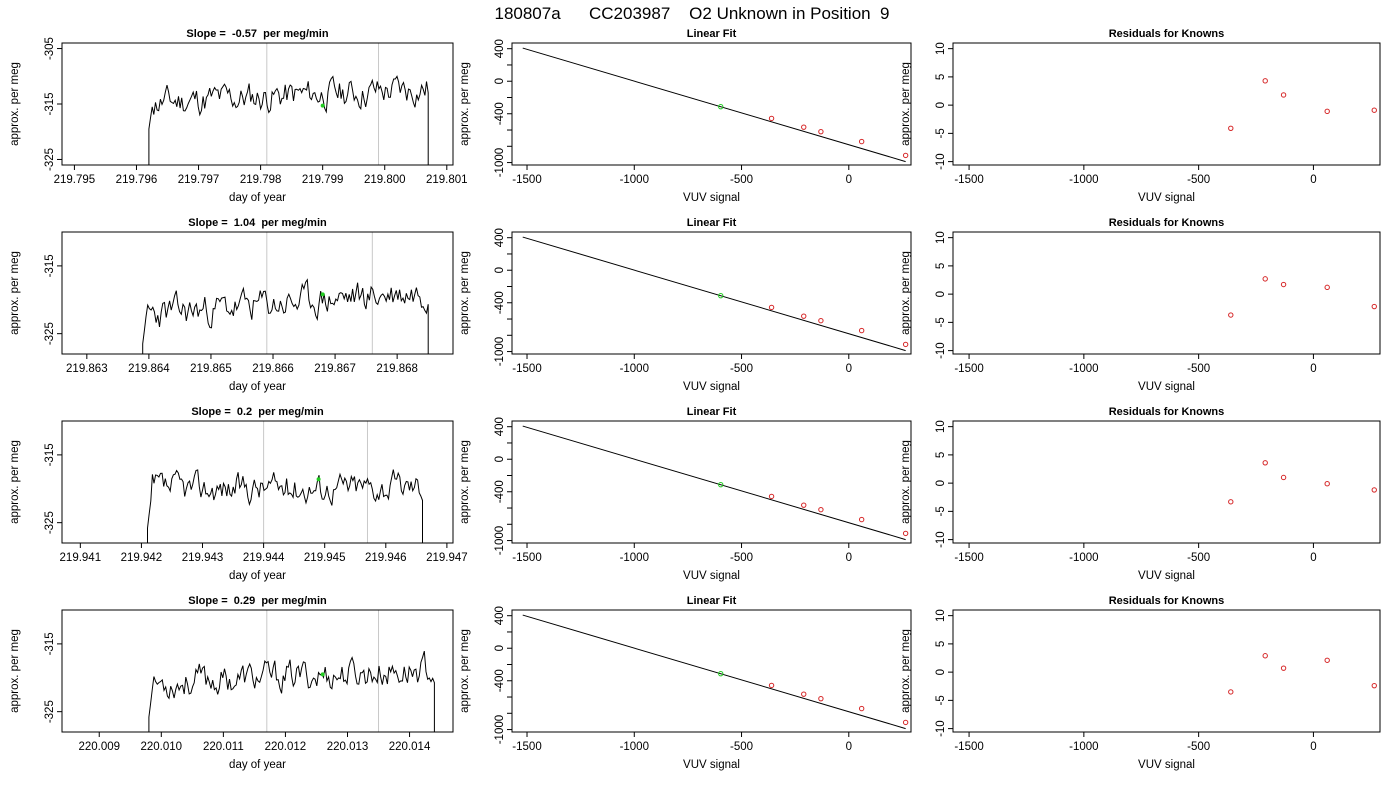  I want to click on x-tick-label: 219.797, so click(199, 180).